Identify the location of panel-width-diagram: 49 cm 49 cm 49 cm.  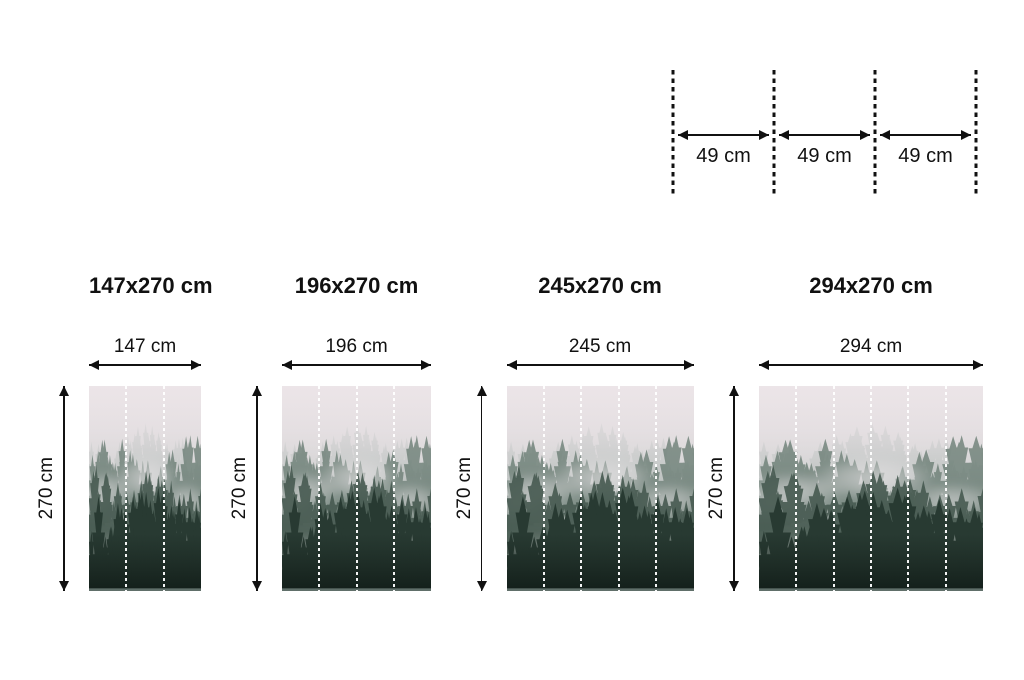
(824, 133).